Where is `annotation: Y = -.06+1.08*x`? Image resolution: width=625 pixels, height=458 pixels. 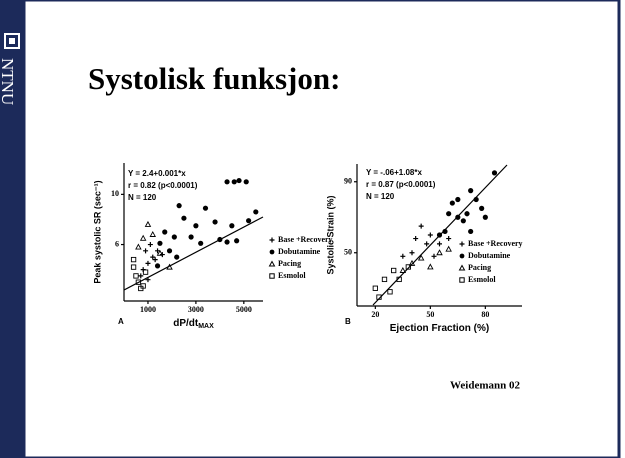
annotation: Y = -.06+1.08*x is located at coordinates (394, 172).